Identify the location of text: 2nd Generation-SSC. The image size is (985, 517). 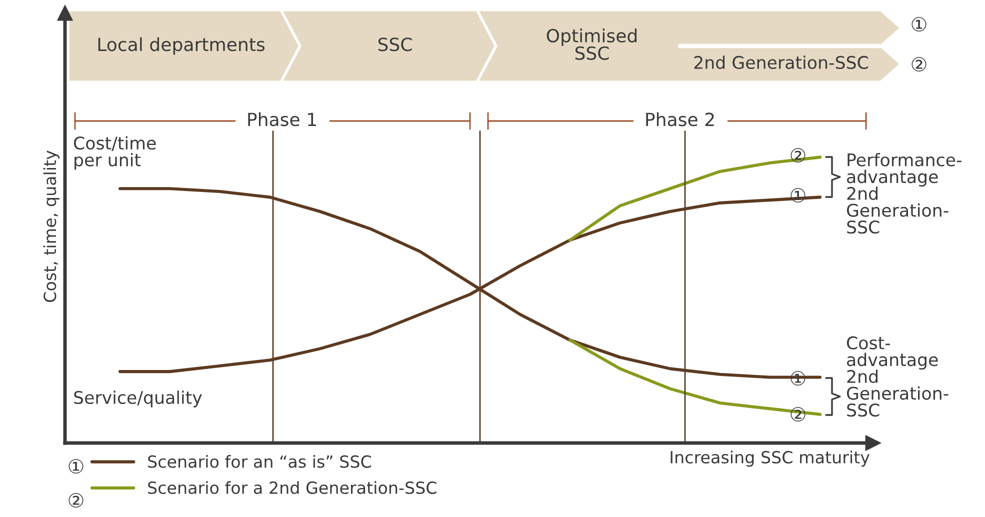
(781, 63).